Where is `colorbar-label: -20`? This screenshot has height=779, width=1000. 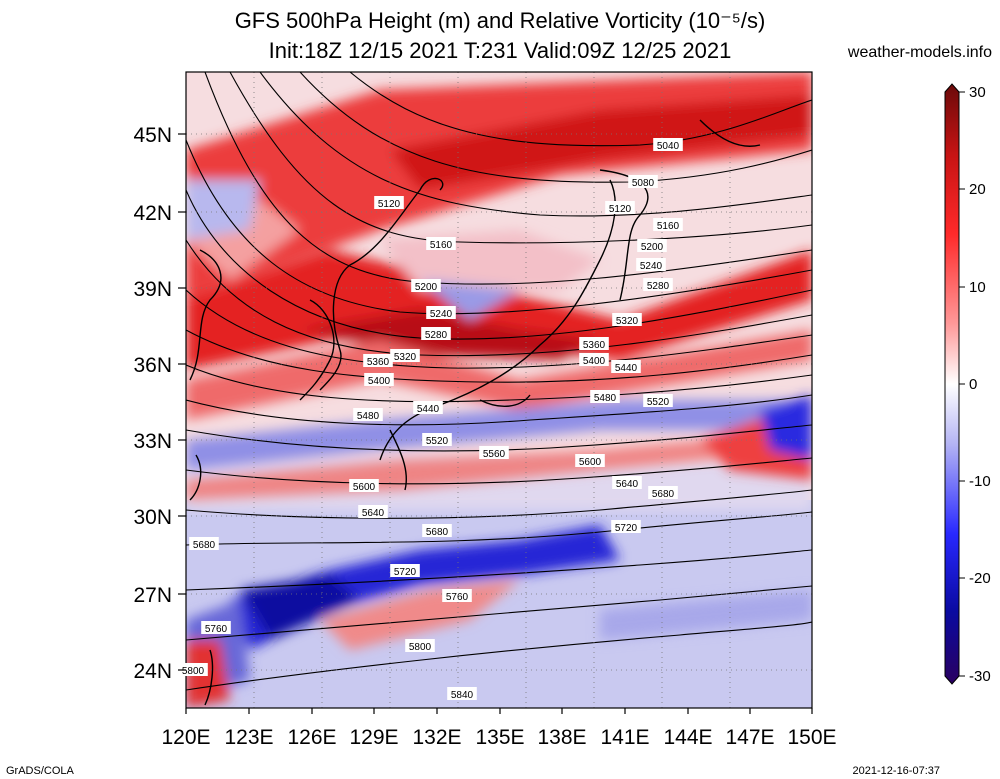 colorbar-label: -20 is located at coordinates (980, 578).